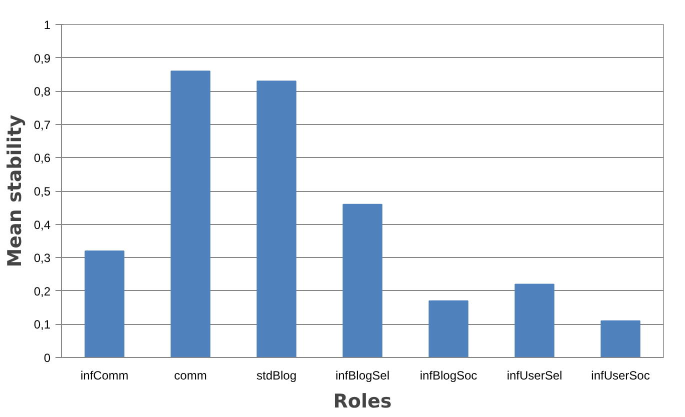 This screenshot has width=685, height=417. What do you see at coordinates (47, 358) in the screenshot?
I see `y-tick-label: 0` at bounding box center [47, 358].